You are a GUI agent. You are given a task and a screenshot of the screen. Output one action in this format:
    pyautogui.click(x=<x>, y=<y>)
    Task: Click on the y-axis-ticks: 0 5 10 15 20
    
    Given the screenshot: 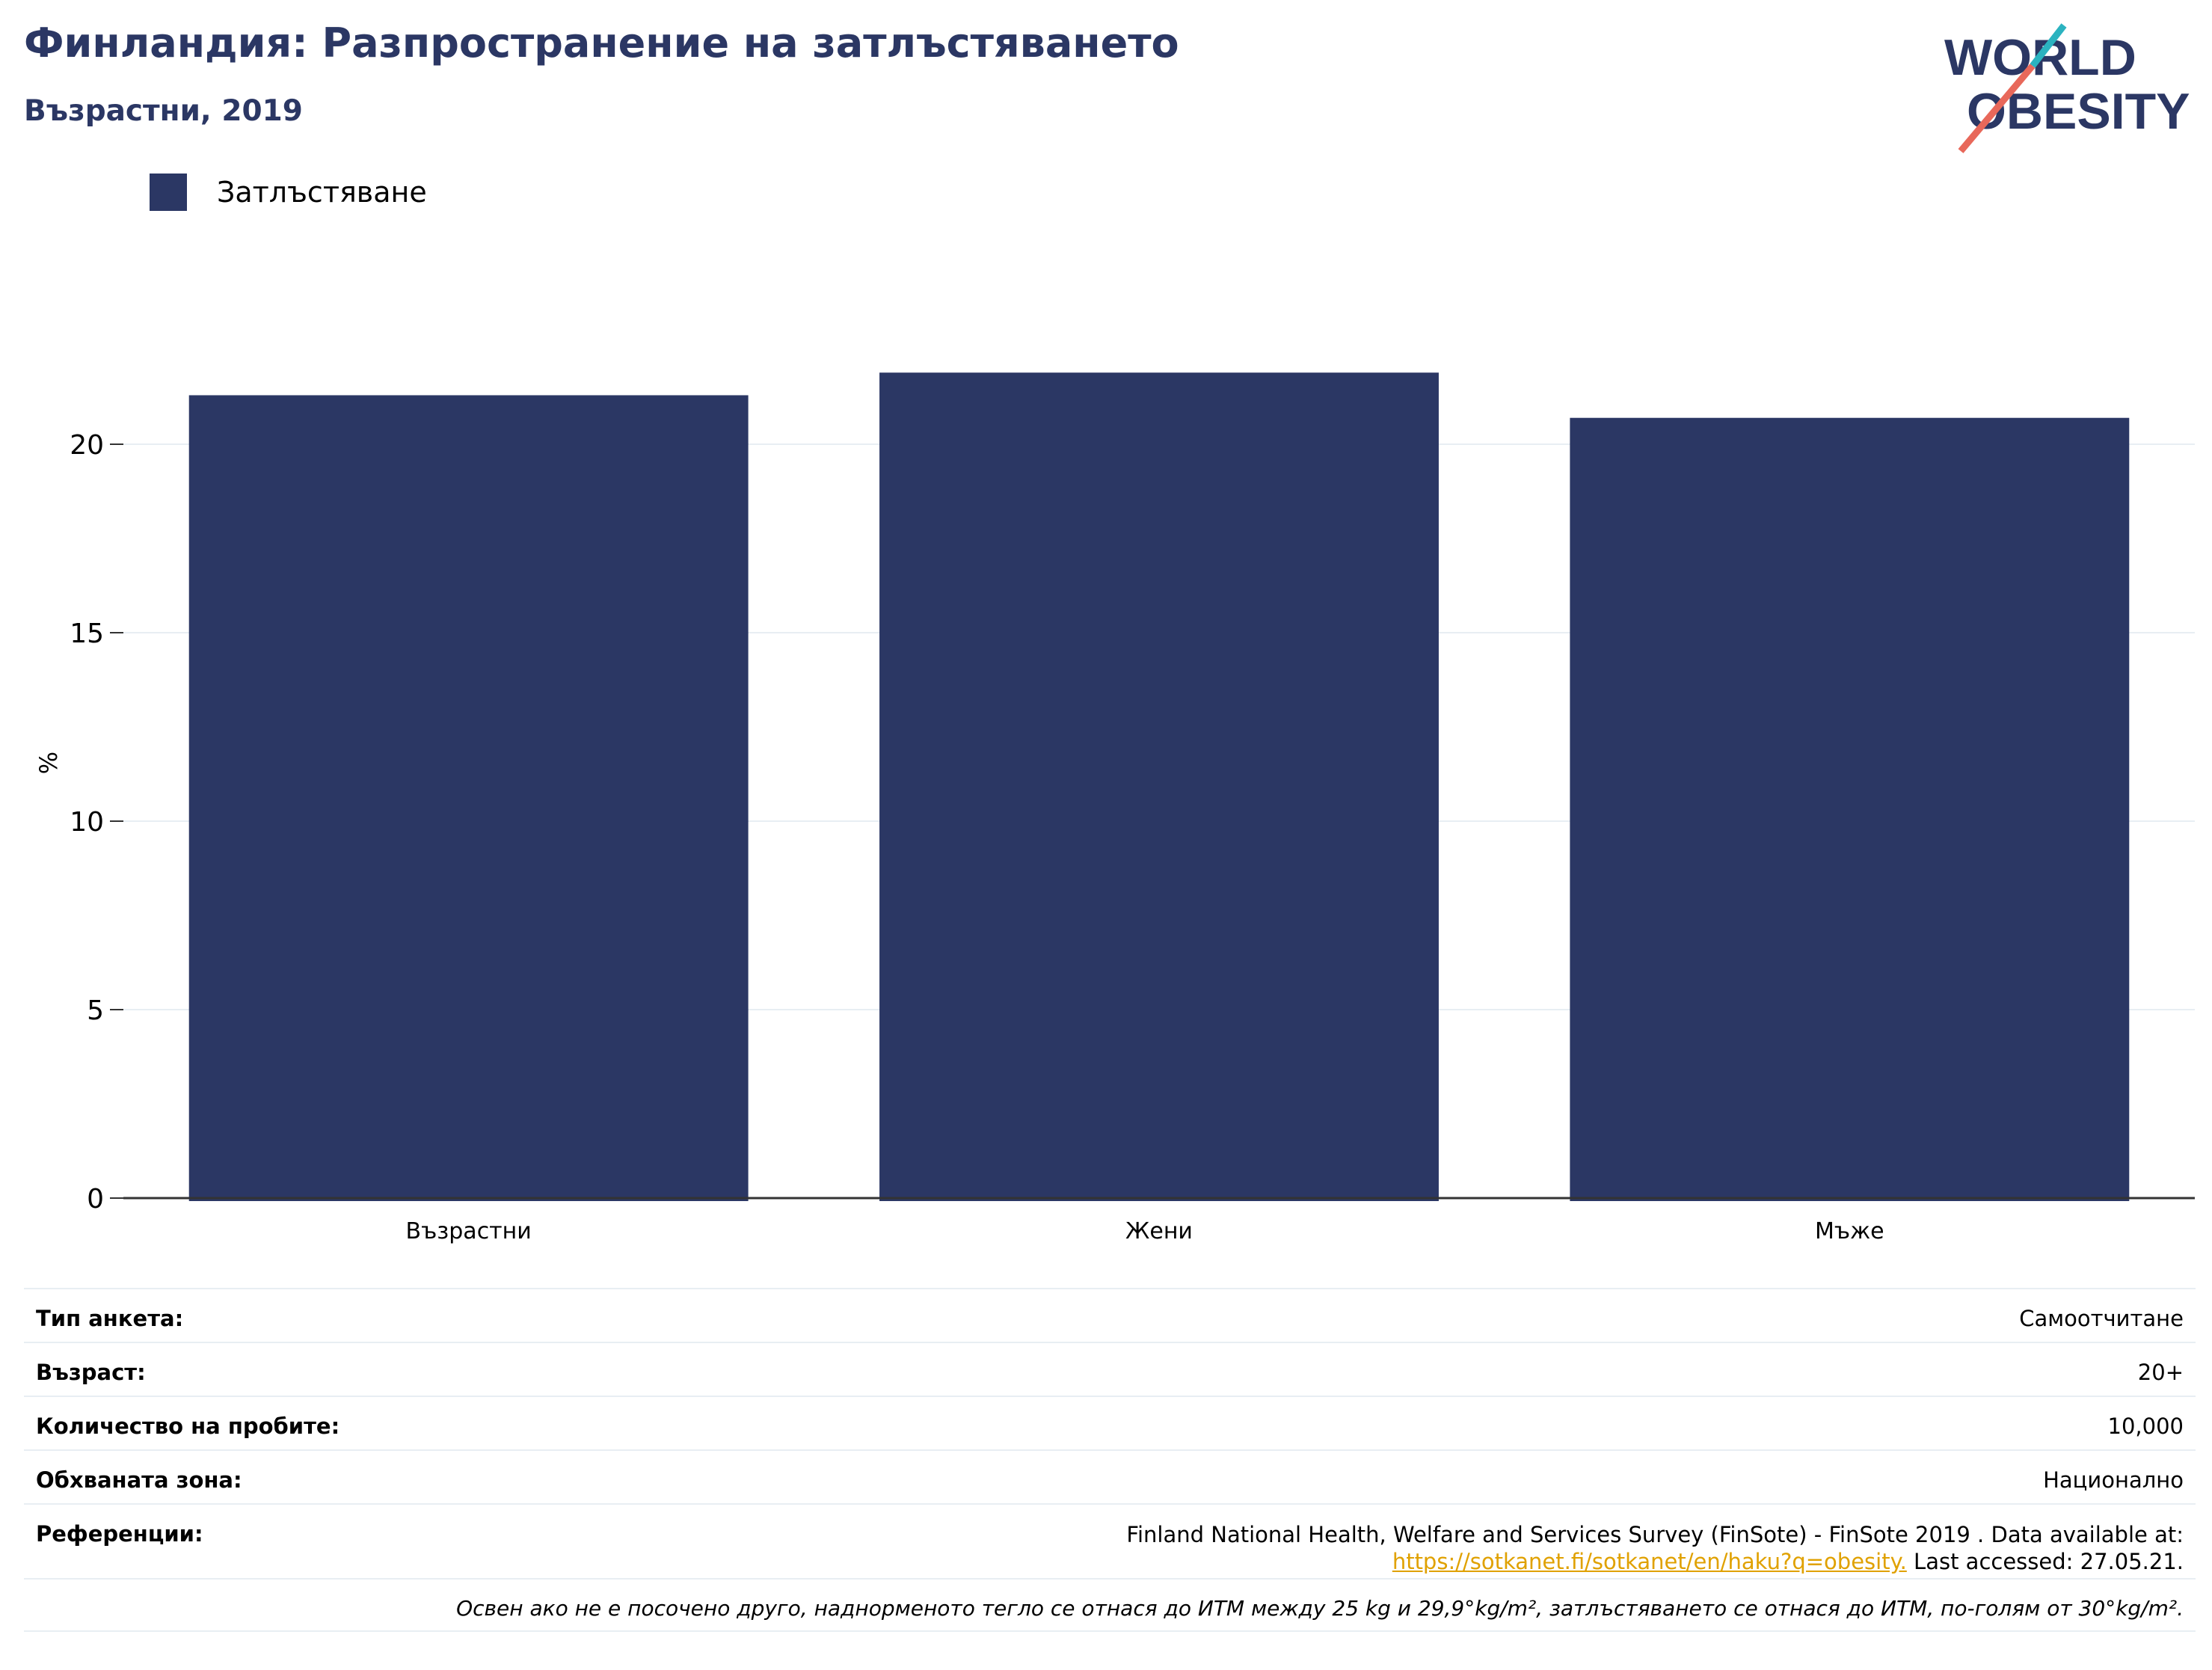 What is the action you would take?
    pyautogui.click(x=96, y=822)
    